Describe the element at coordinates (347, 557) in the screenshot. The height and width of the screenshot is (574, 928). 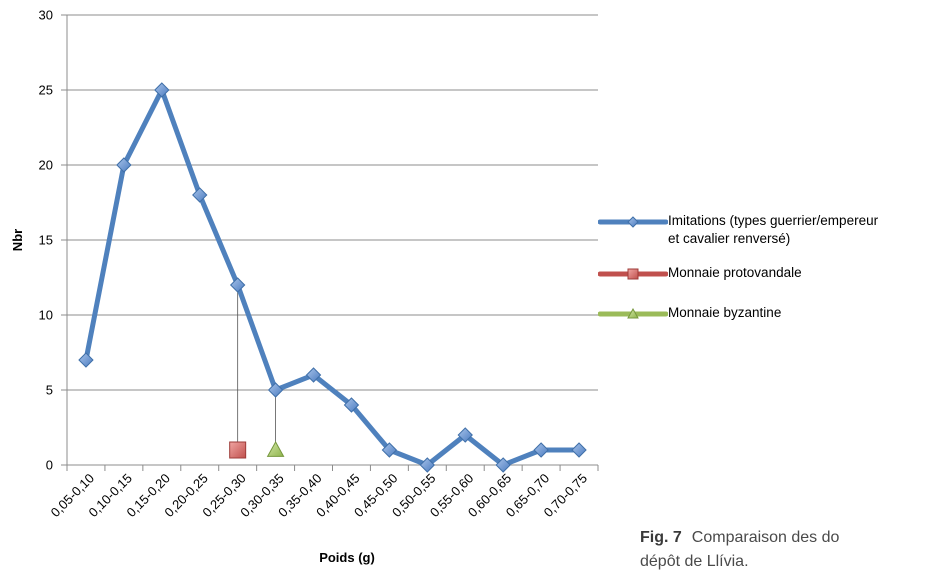
I see `x-axis-title: Poids (g)` at that location.